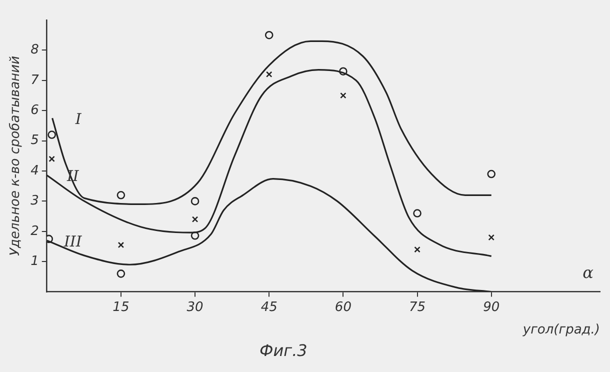 This screenshot has width=610, height=372. What do you see at coordinates (343, 307) in the screenshot?
I see `x-tick-label: 60` at bounding box center [343, 307].